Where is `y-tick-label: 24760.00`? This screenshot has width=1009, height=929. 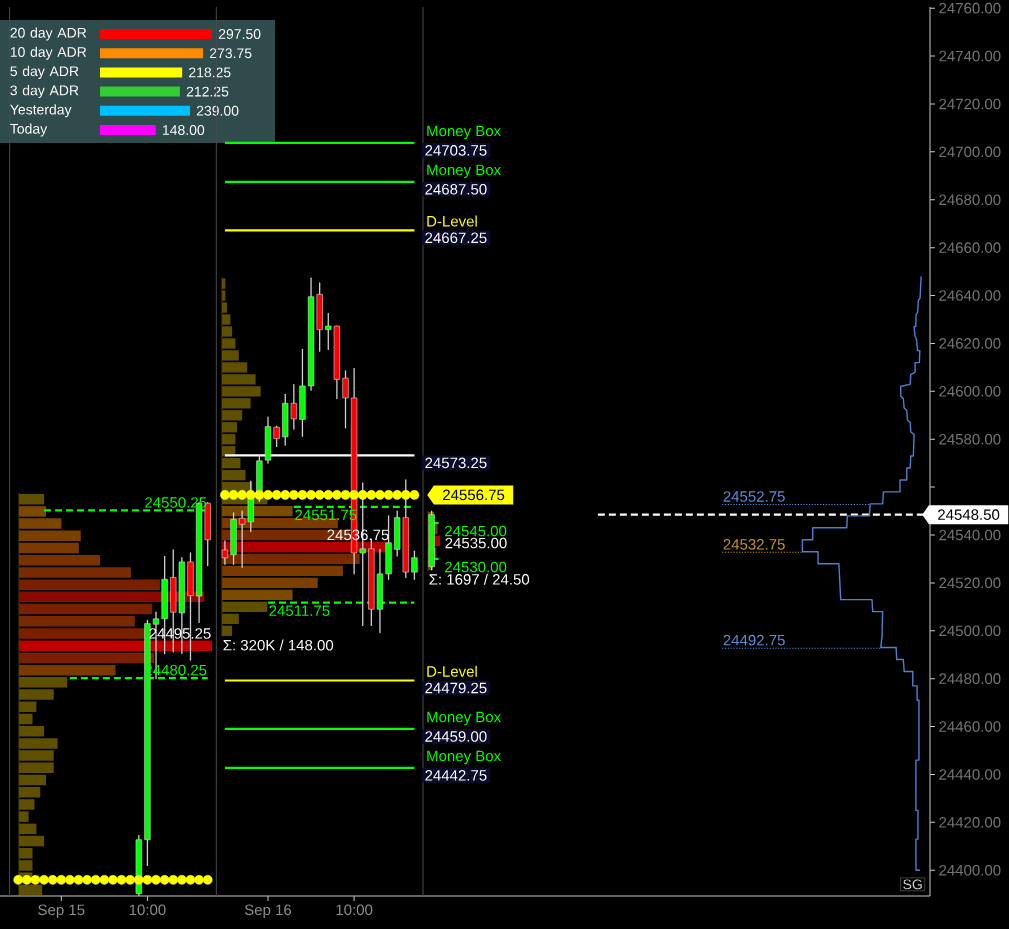
y-tick-label: 24760.00 is located at coordinates (970, 8).